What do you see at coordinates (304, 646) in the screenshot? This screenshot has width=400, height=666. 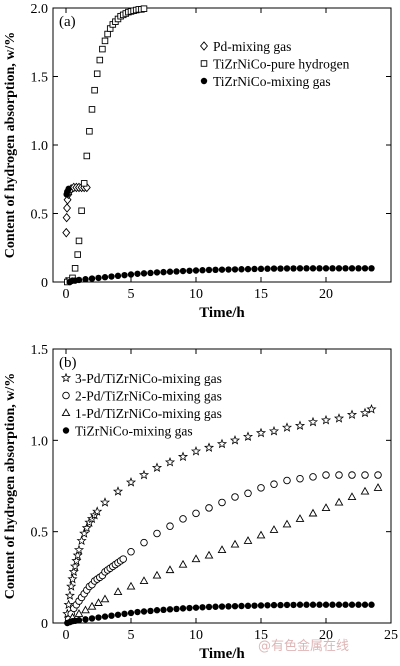 I see `watermark: @有色金属在线` at bounding box center [304, 646].